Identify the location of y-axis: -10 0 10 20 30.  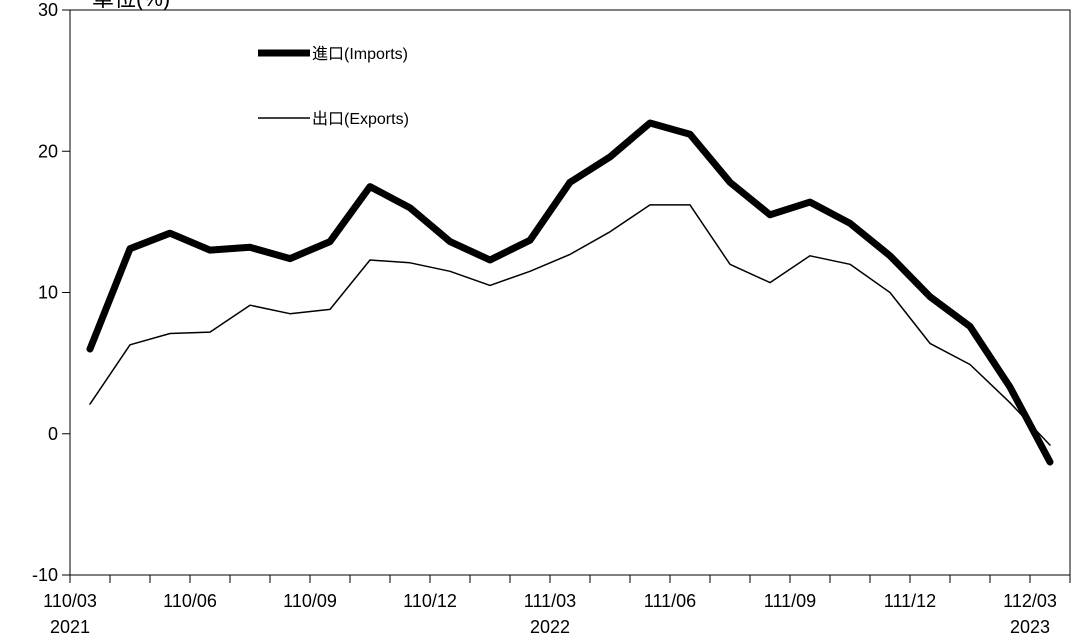
(51, 292).